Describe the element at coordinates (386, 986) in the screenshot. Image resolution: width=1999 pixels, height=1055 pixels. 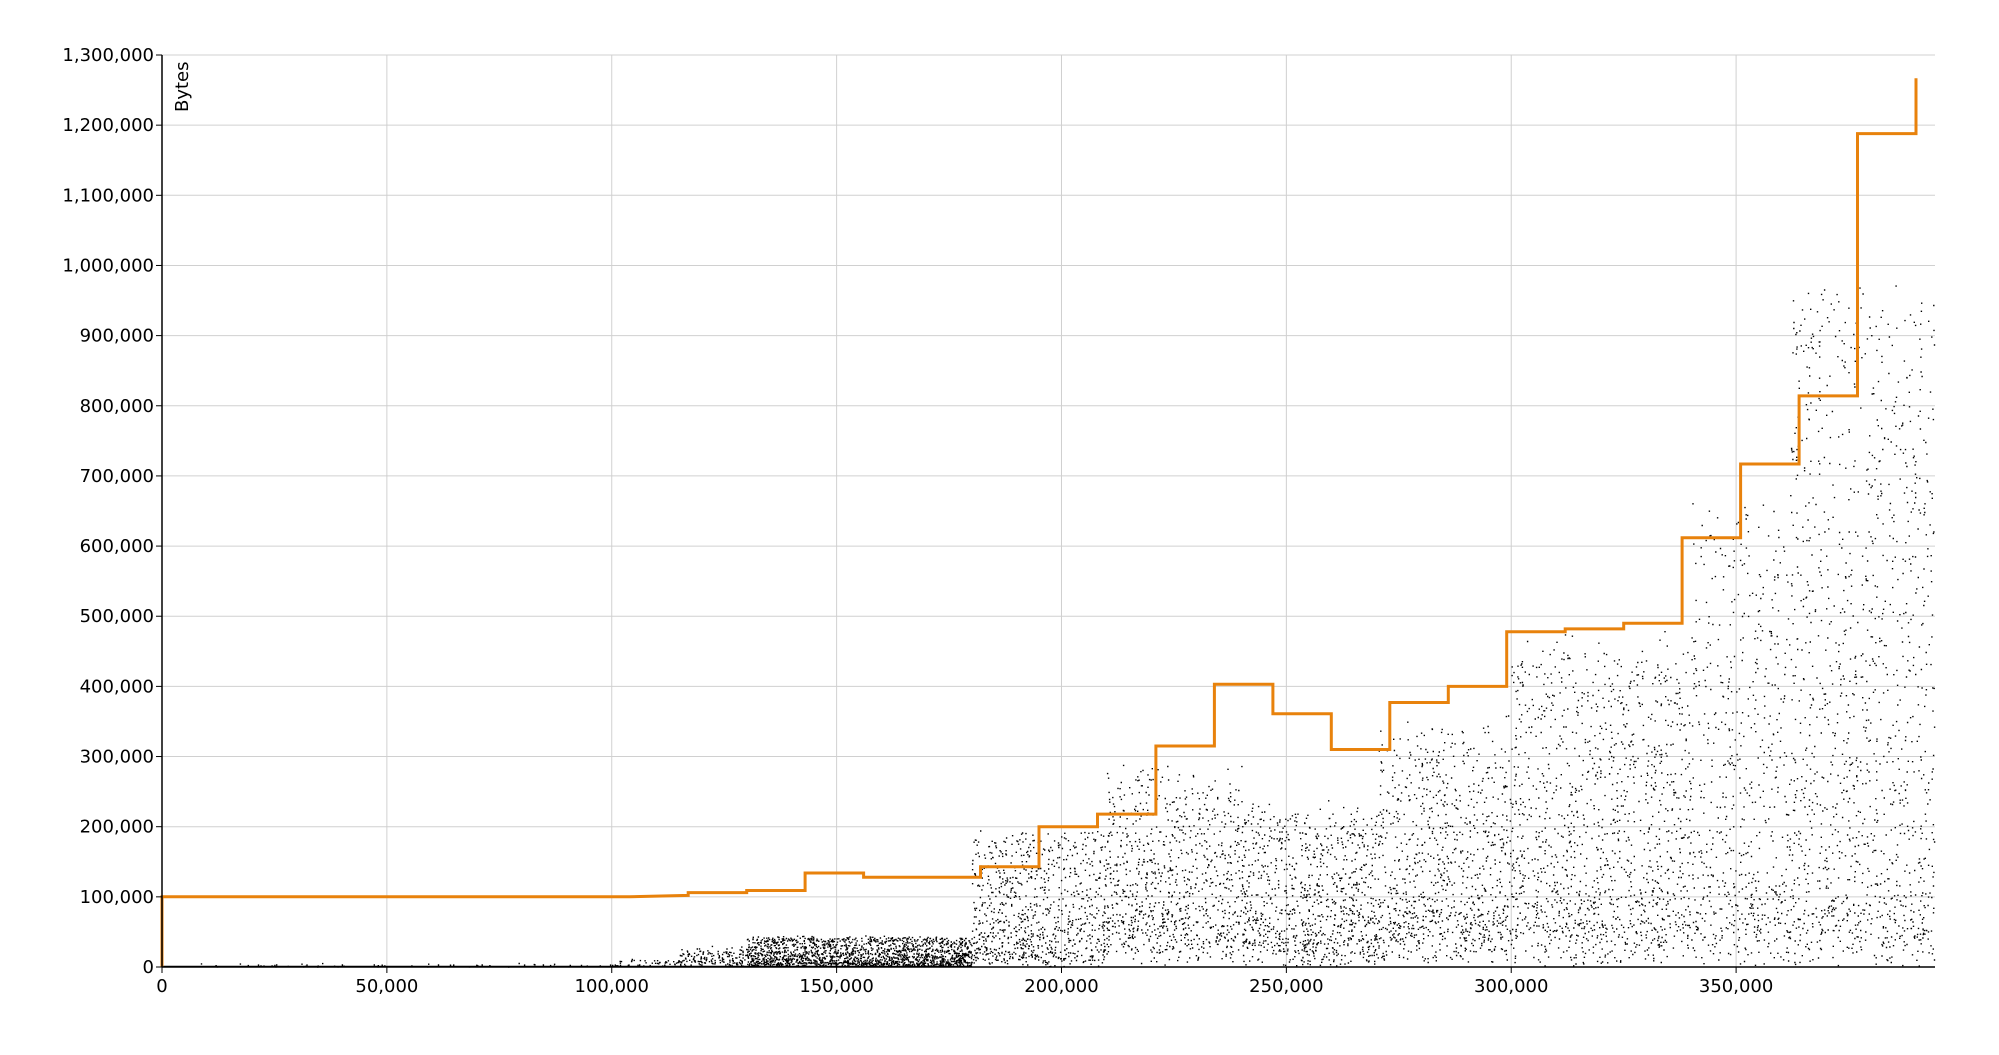
I see `x-tick-label: 50,000` at that location.